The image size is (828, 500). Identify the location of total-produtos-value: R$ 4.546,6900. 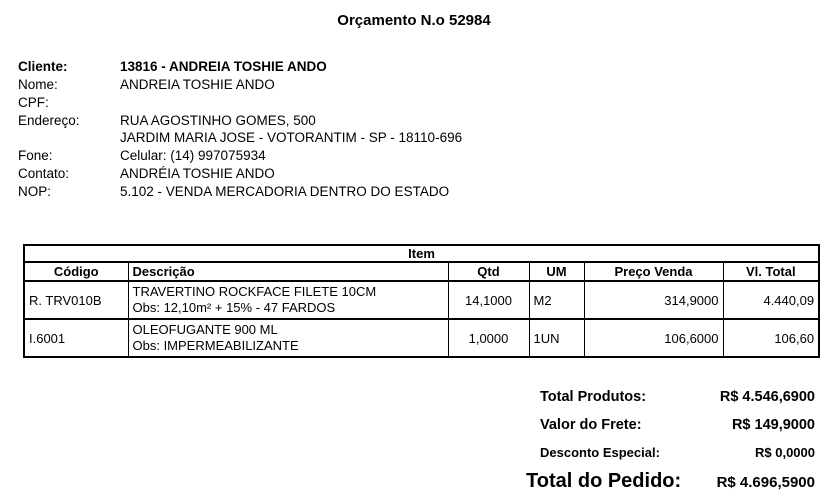
(767, 397).